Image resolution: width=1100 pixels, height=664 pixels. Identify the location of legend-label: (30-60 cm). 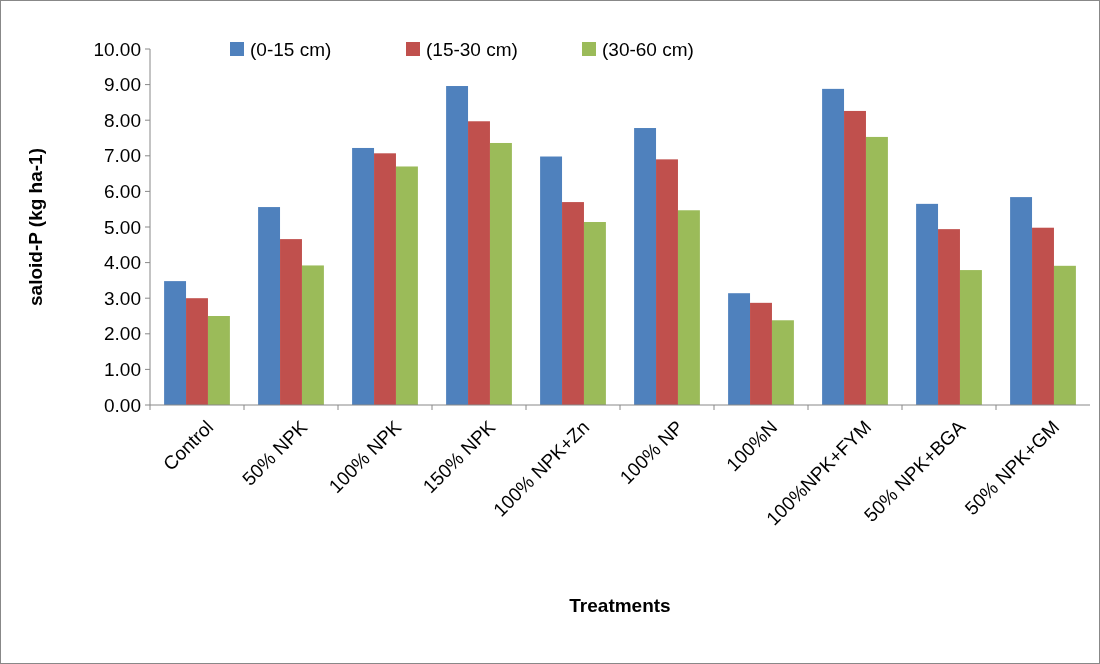
(648, 49).